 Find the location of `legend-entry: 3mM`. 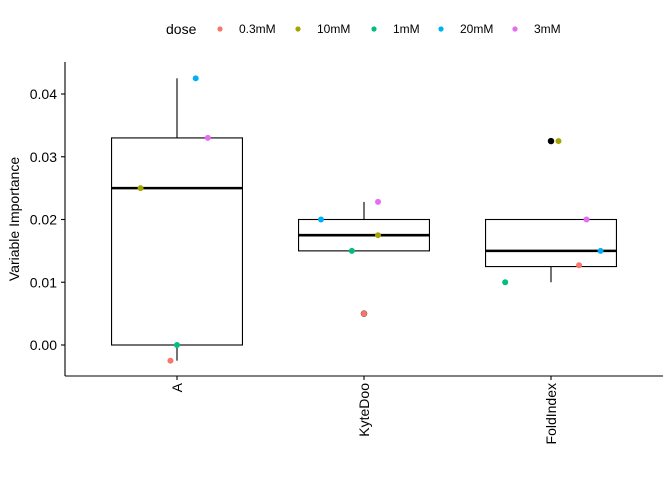

legend-entry: 3mM is located at coordinates (536, 29).